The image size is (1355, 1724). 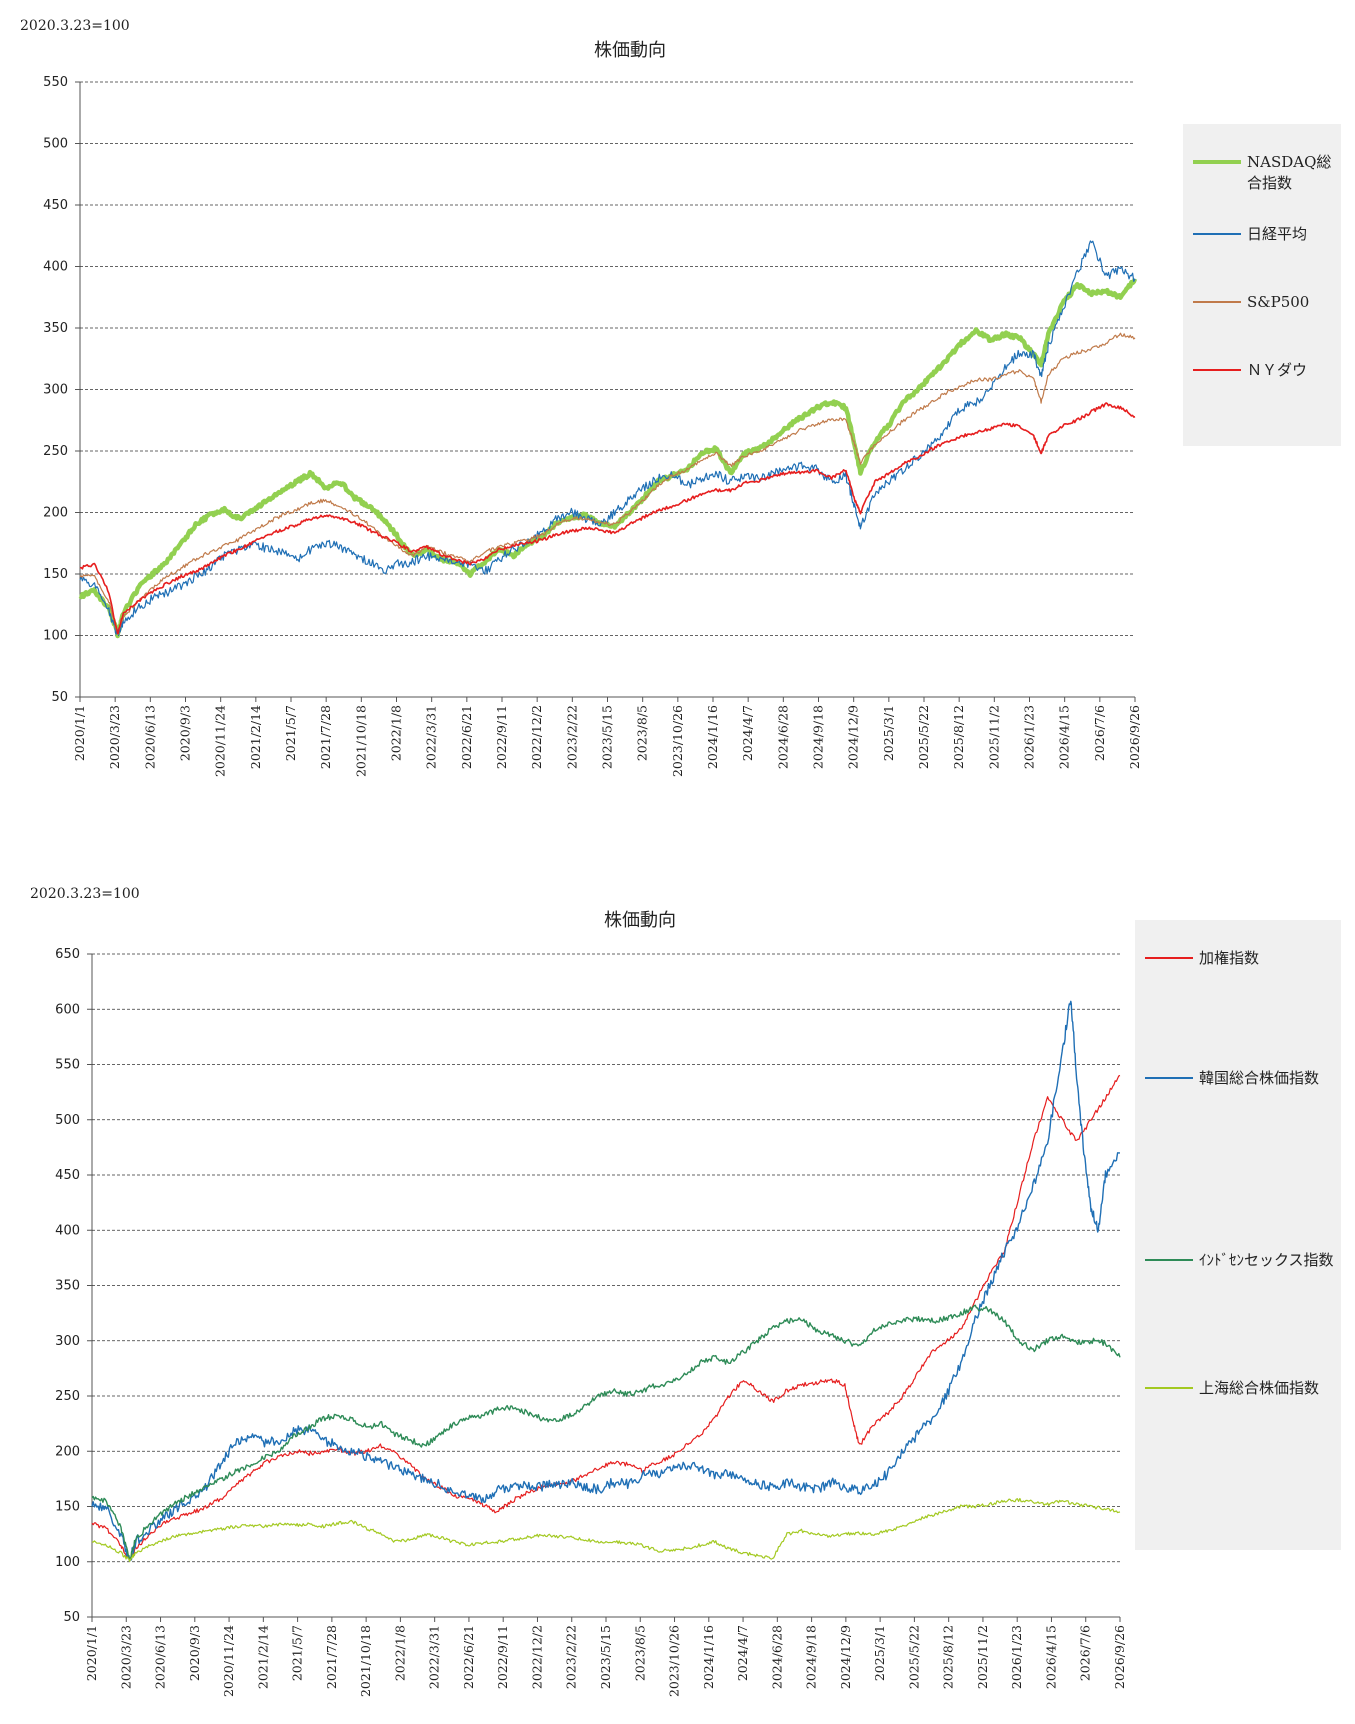 What do you see at coordinates (55, 144) in the screenshot?
I see `y-tick-label: 500` at bounding box center [55, 144].